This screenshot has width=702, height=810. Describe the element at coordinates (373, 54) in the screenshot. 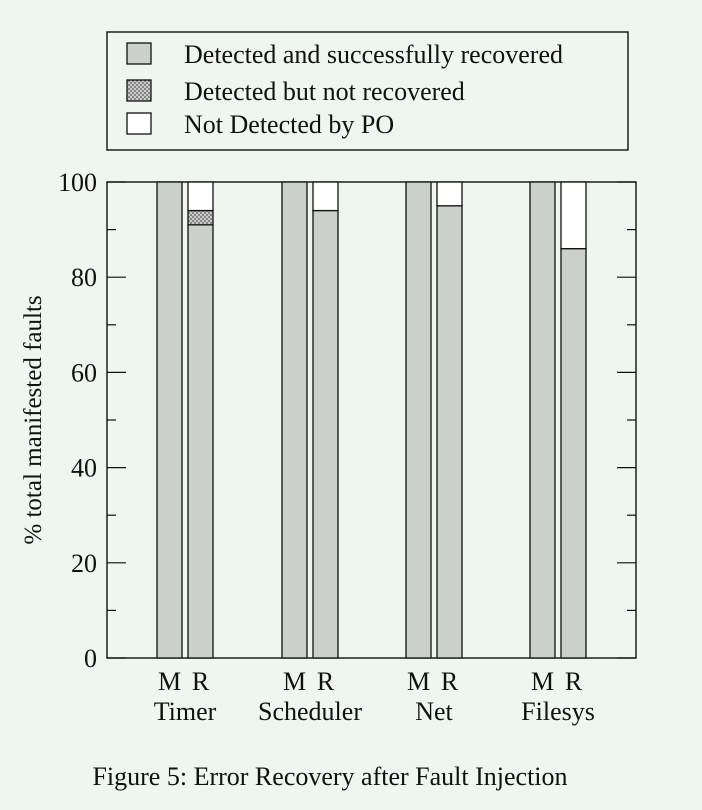

I see `legend-label: Detected and successfully recovered` at that location.